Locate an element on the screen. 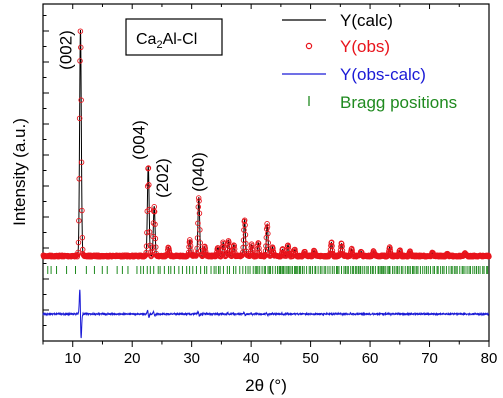 The image size is (503, 398). peak-label: (040) is located at coordinates (198, 172).